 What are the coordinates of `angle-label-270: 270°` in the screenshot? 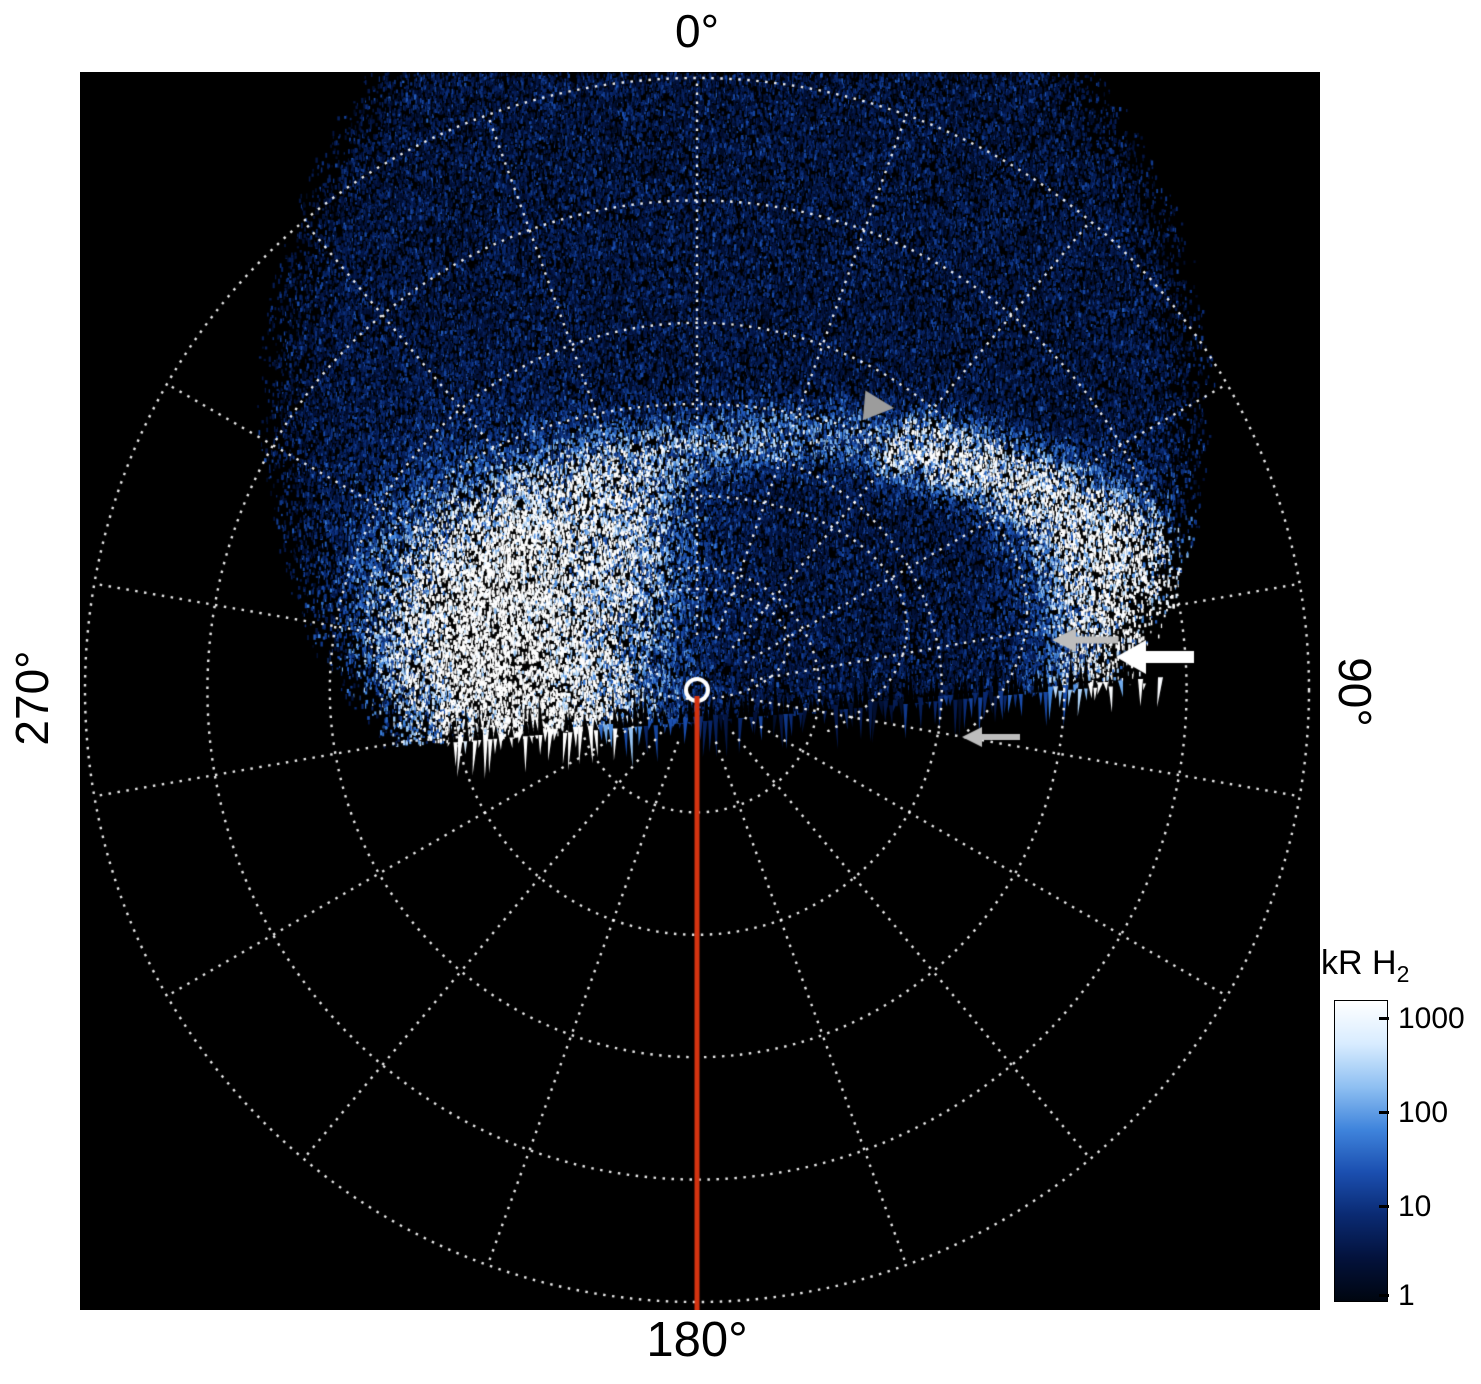 It's located at (32, 698).